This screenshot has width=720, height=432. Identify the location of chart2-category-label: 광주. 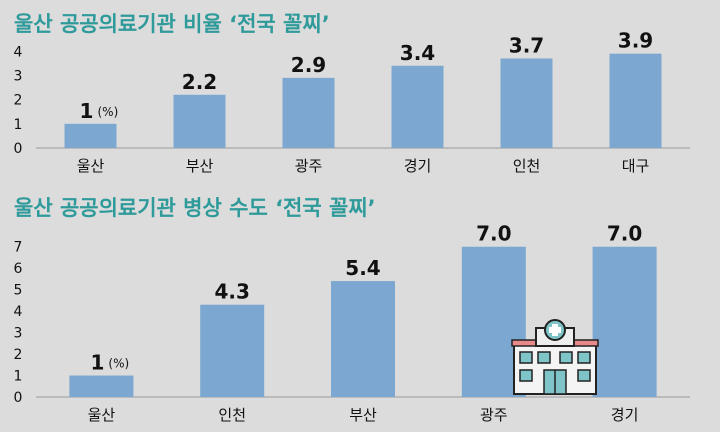
(494, 415).